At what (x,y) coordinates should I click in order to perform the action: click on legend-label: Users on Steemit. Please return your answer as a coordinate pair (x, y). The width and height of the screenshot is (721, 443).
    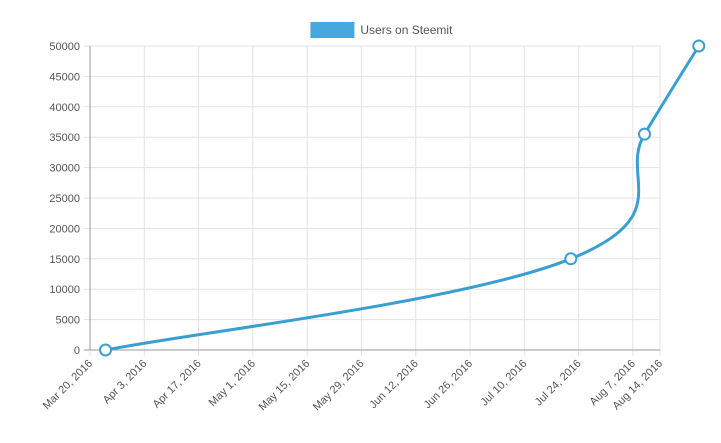
    Looking at the image, I should click on (406, 30).